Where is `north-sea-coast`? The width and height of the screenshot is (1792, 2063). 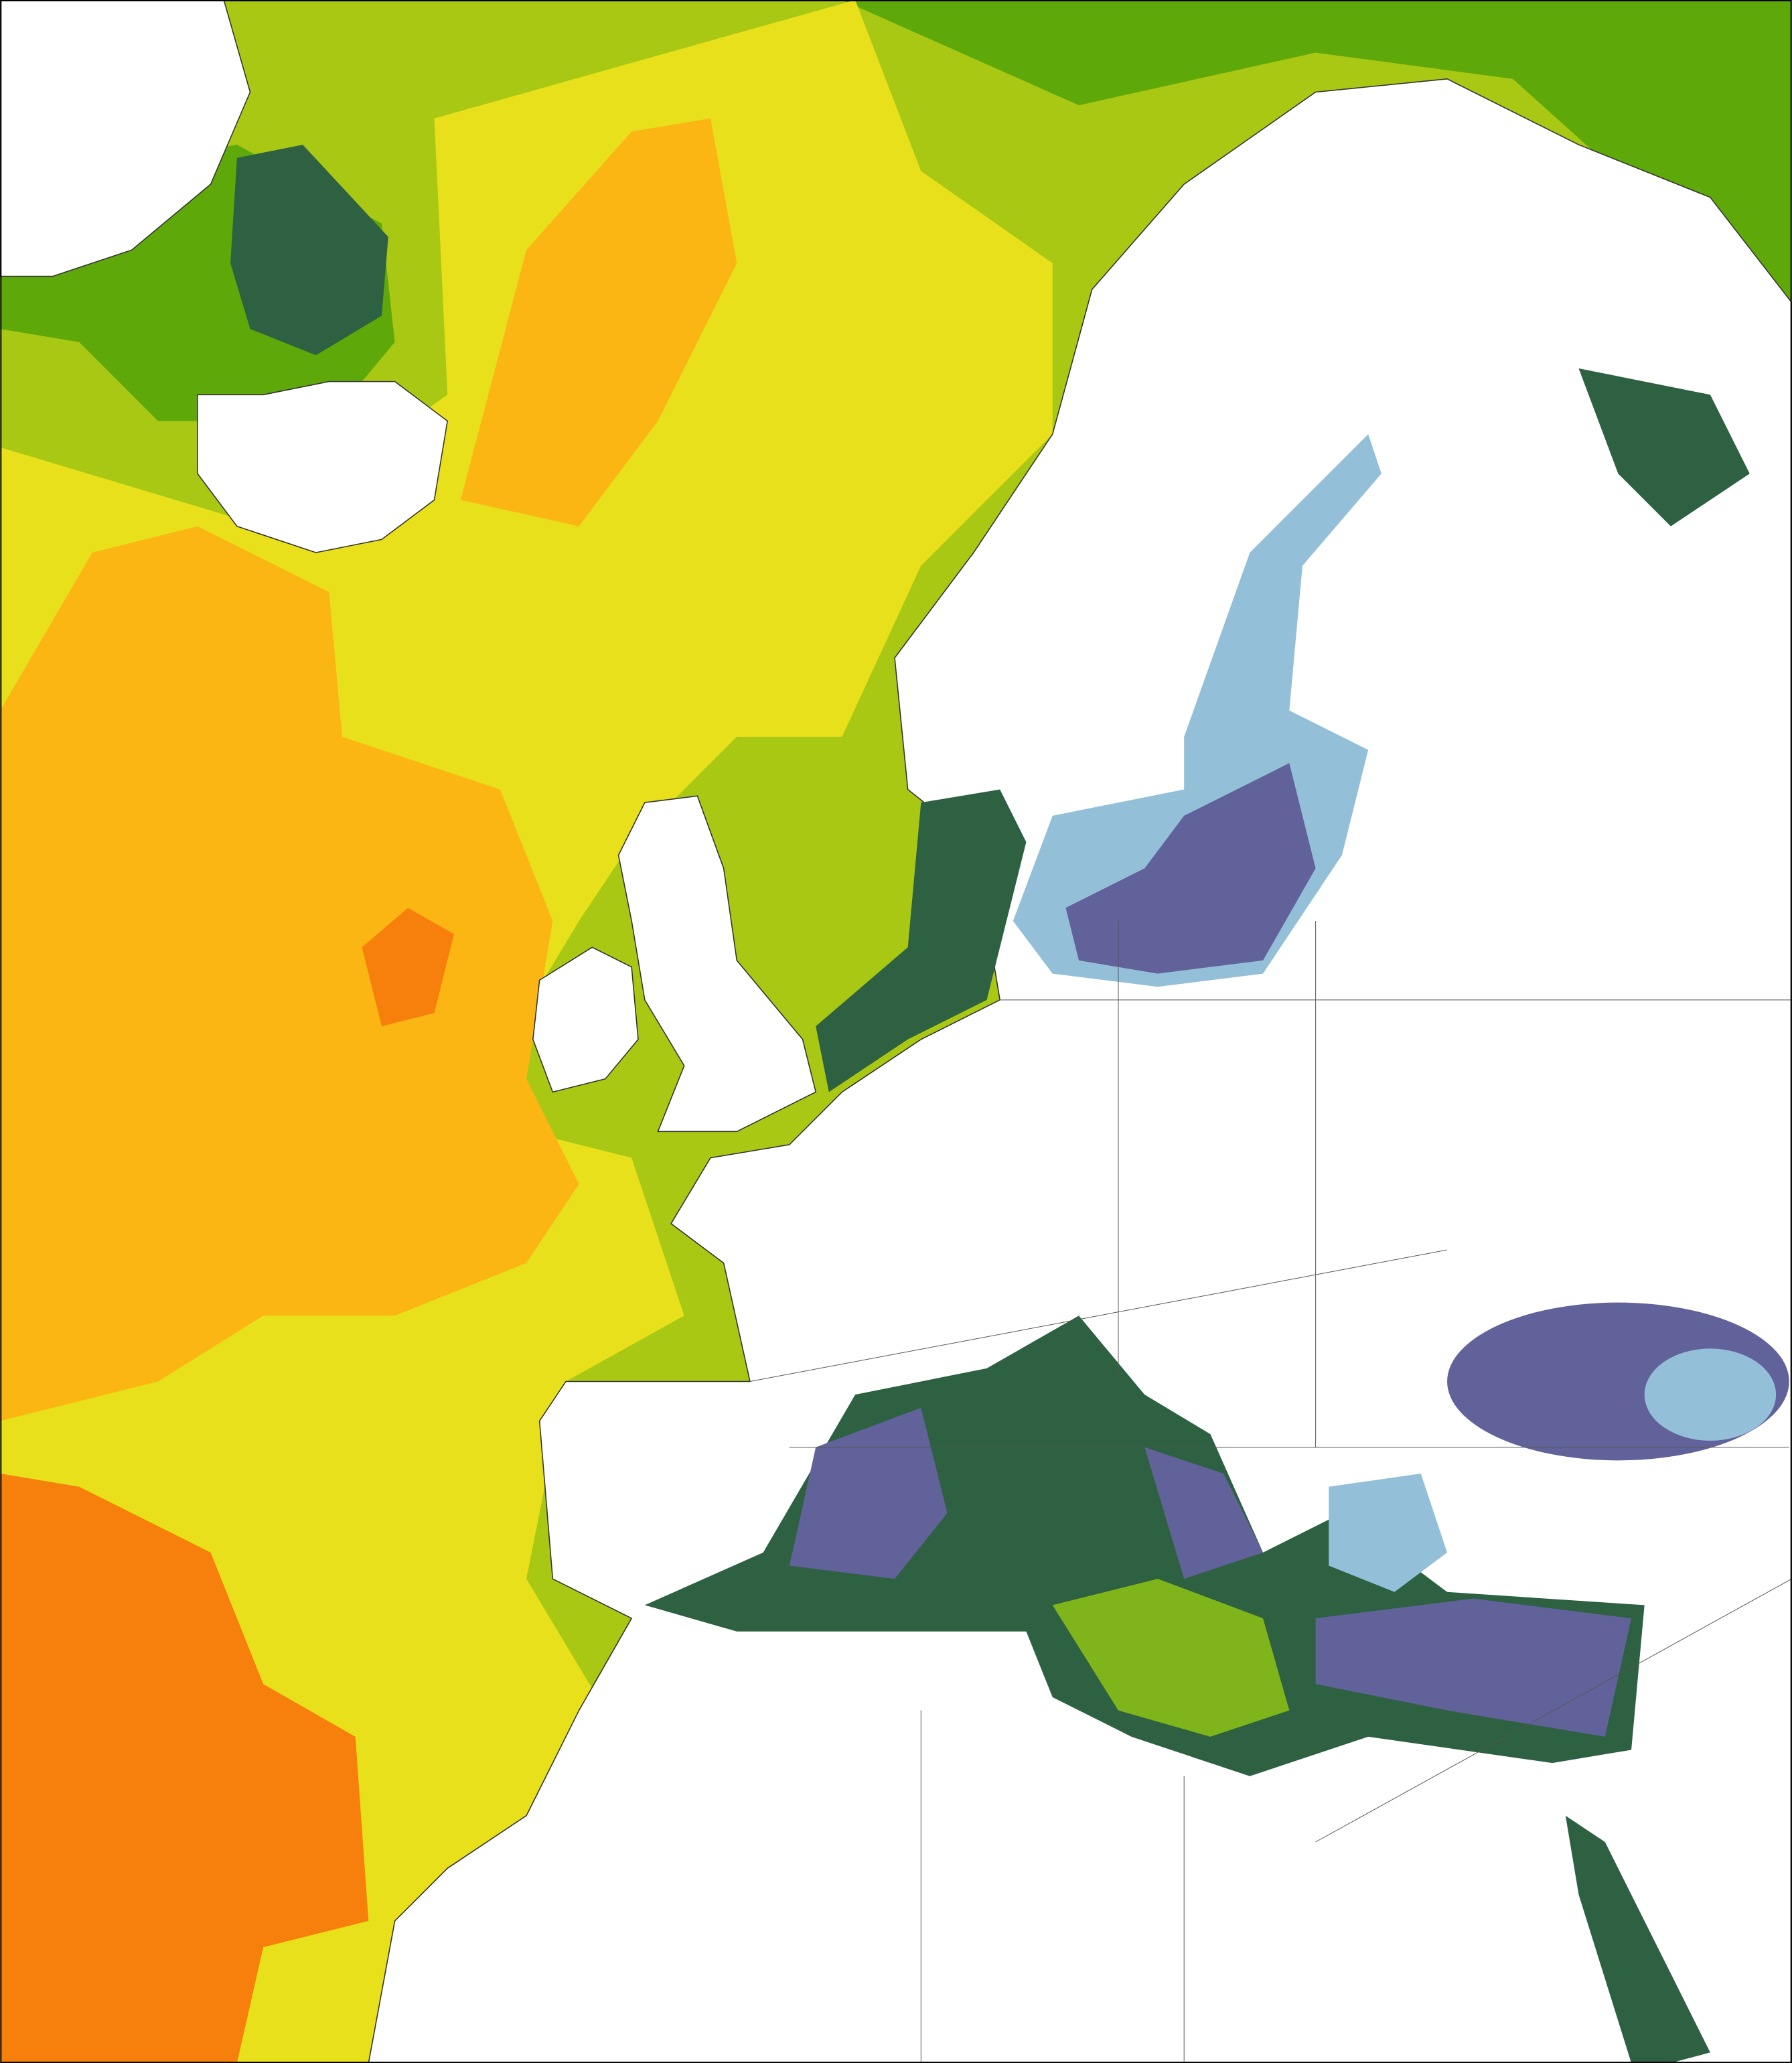 north-sea-coast is located at coordinates (921, 941).